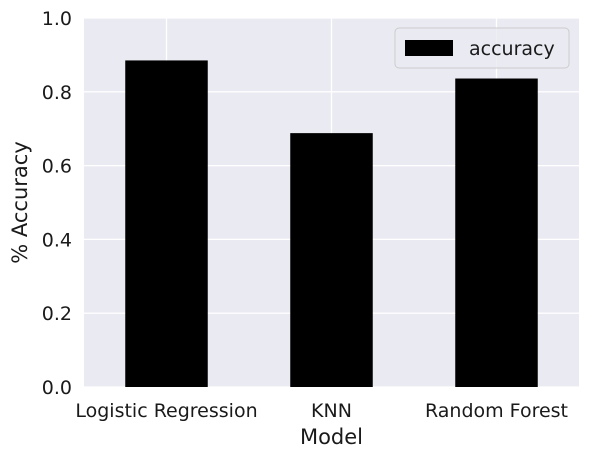 Image resolution: width=589 pixels, height=459 pixels. I want to click on bar-random-forest, so click(496, 233).